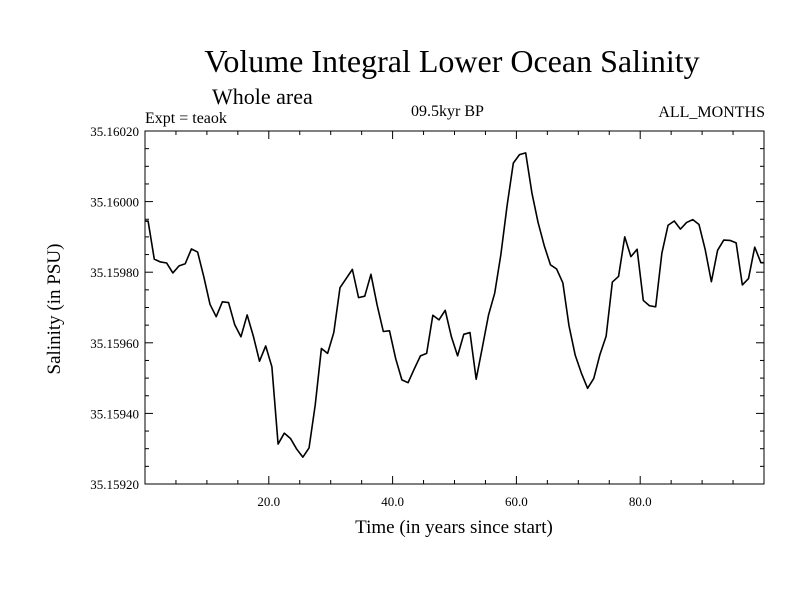  What do you see at coordinates (114, 413) in the screenshot?
I see `y-tick-label: 35.15940` at bounding box center [114, 413].